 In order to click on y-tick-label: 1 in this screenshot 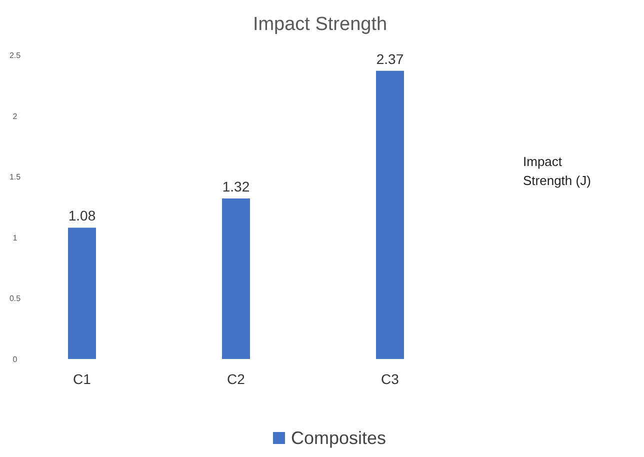, I will do `click(15, 237)`.